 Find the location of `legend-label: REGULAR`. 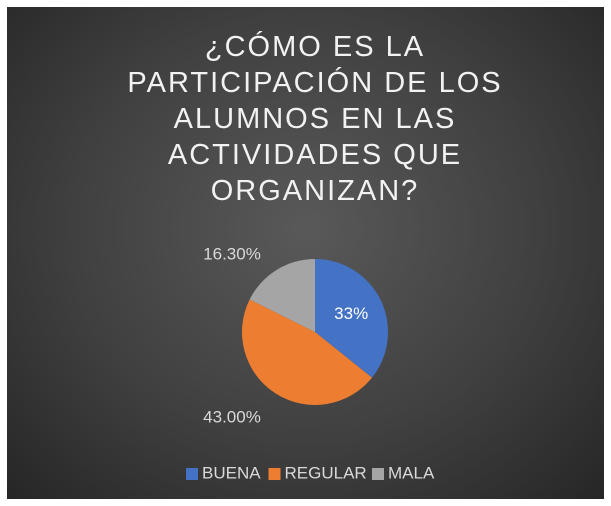

legend-label: REGULAR is located at coordinates (326, 472).